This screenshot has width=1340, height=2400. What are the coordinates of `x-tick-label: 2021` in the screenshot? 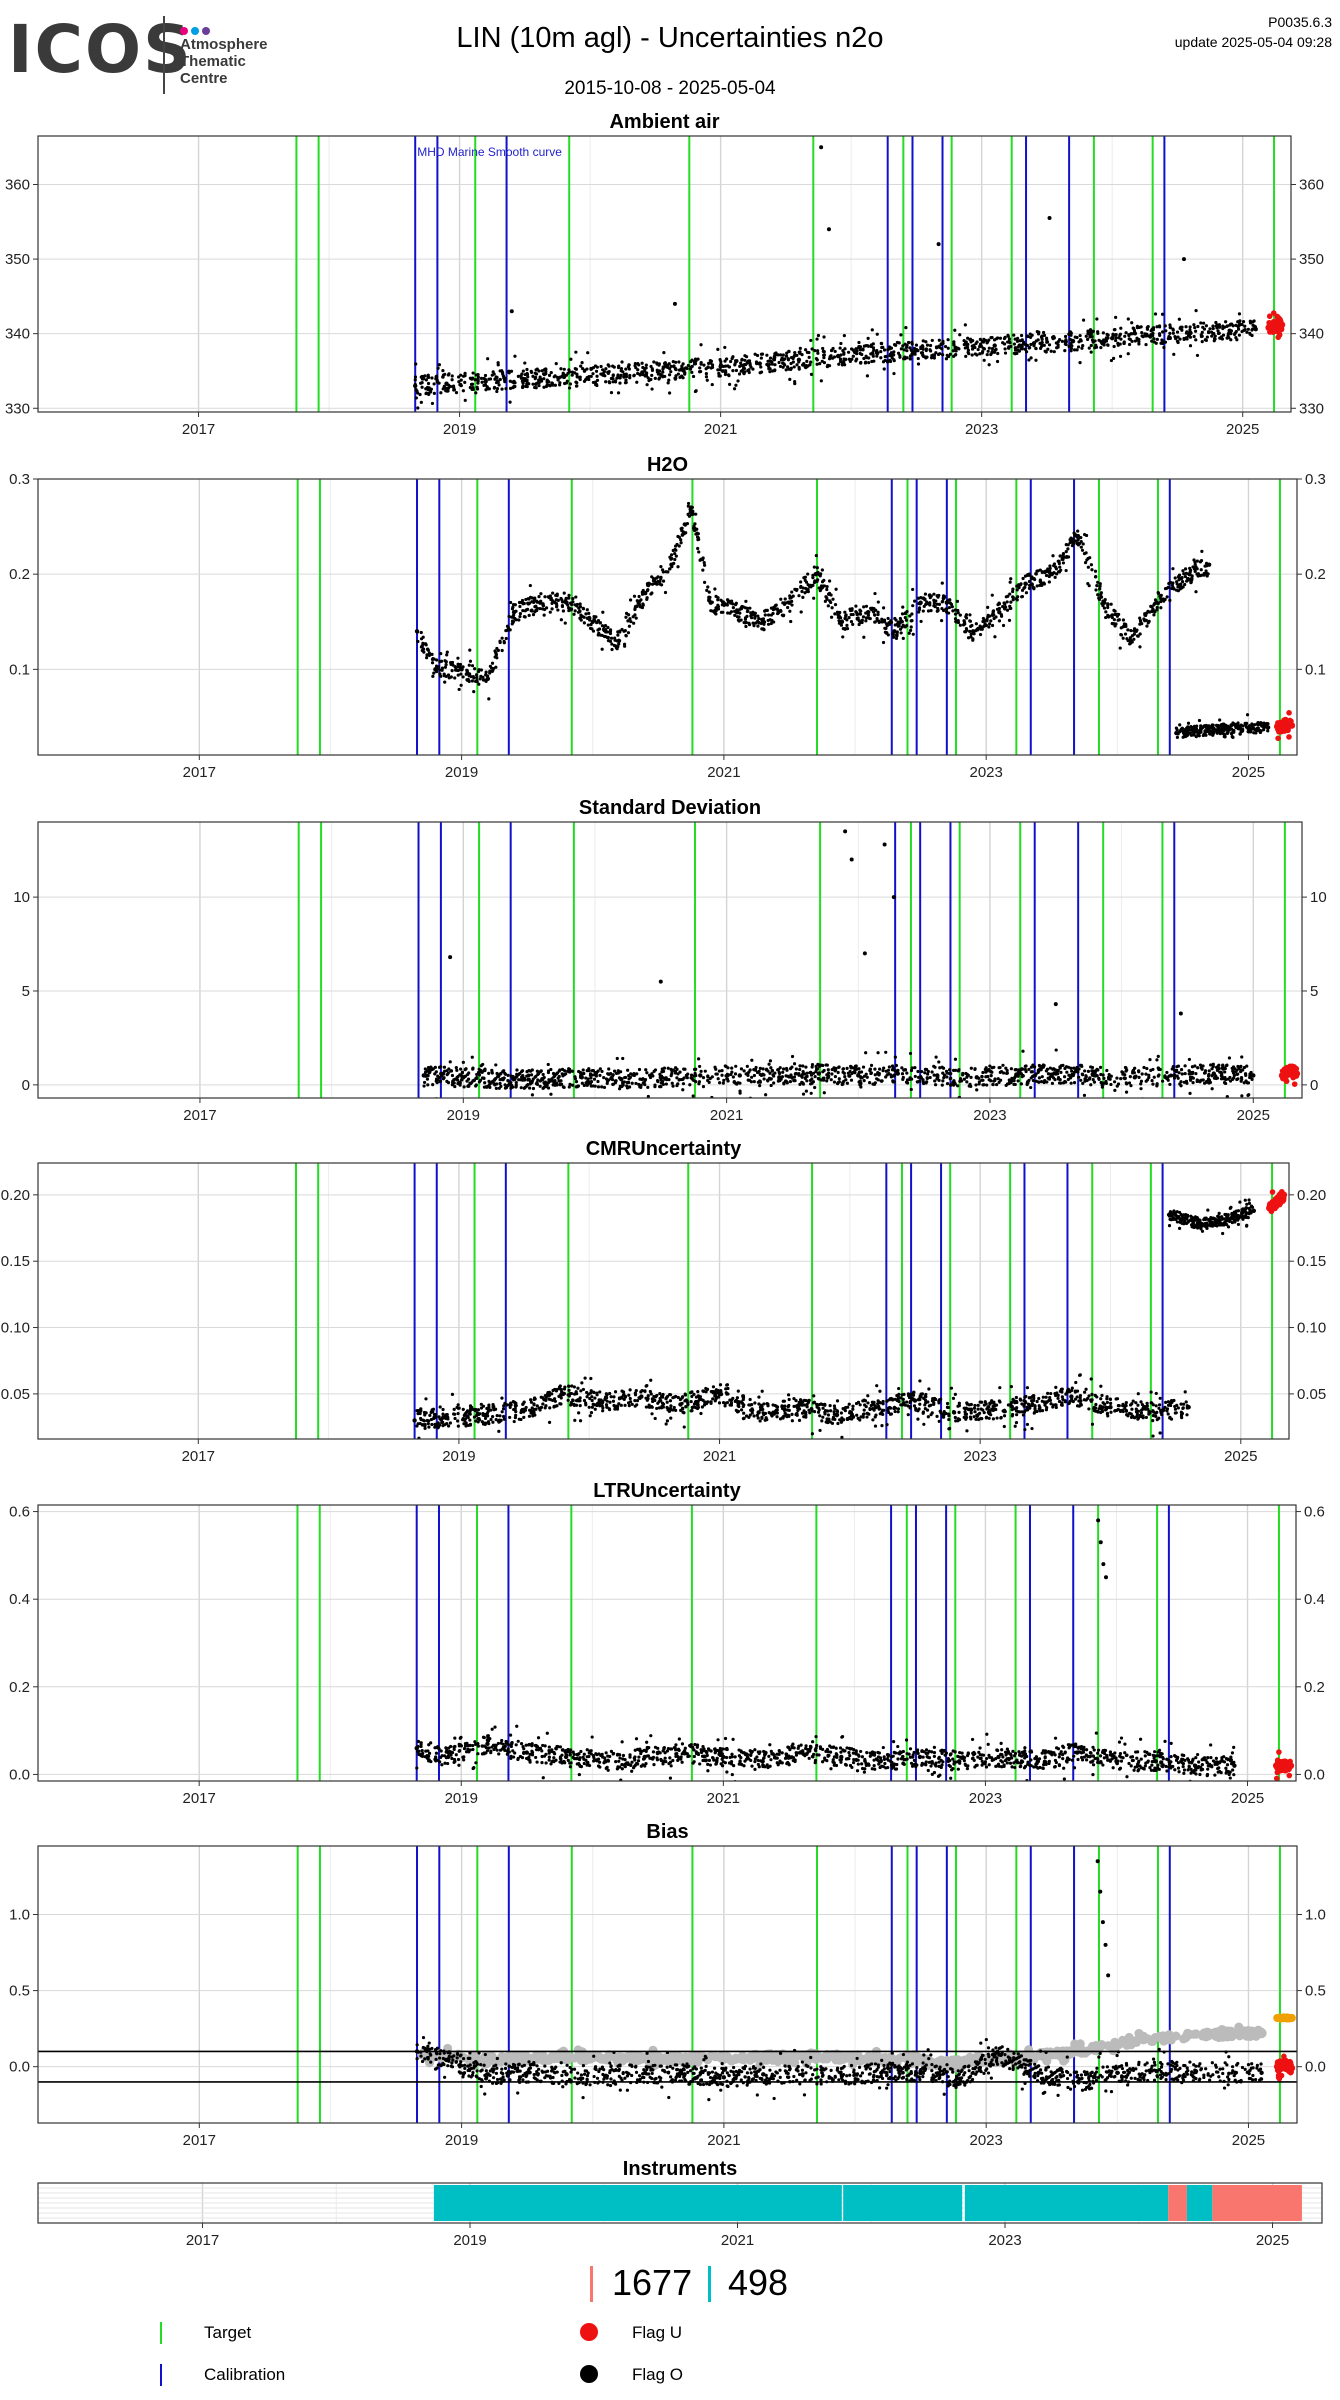 It's located at (726, 1115).